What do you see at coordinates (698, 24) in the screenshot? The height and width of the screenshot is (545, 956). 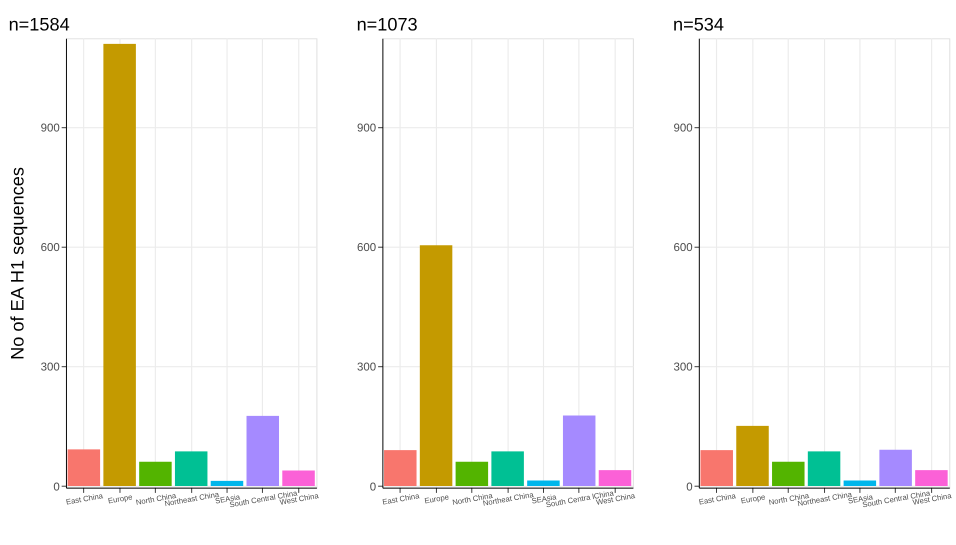 I see `chart-title: n=534` at bounding box center [698, 24].